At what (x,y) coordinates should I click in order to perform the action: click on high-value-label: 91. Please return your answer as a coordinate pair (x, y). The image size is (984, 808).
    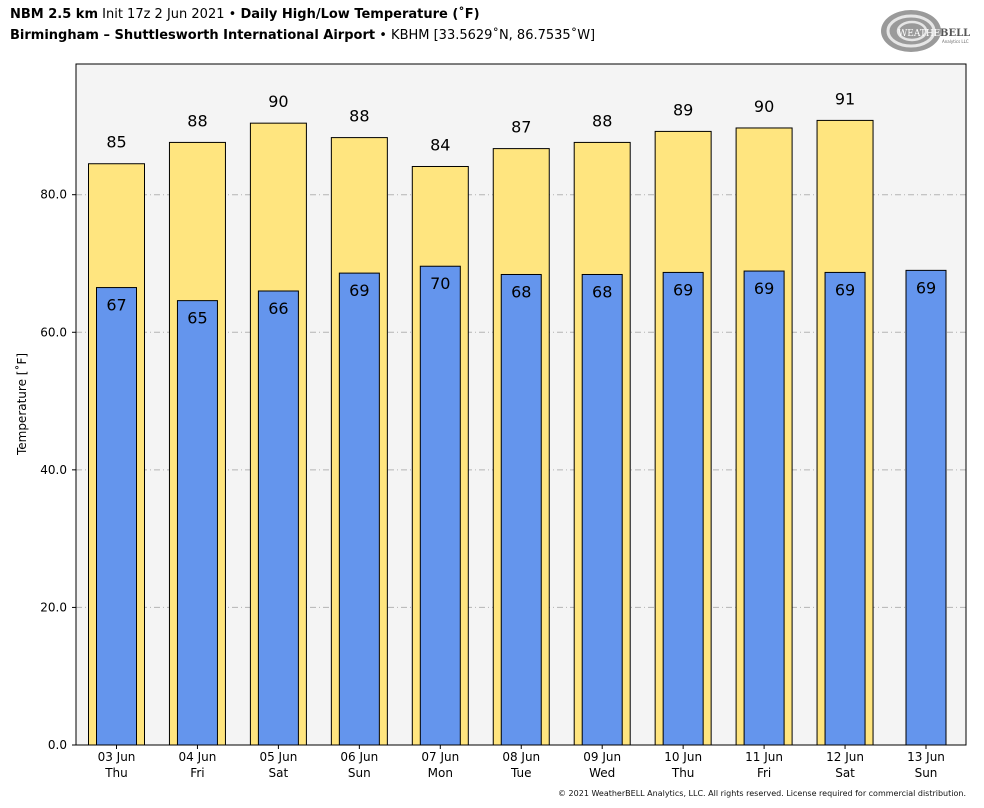
    Looking at the image, I should click on (845, 98).